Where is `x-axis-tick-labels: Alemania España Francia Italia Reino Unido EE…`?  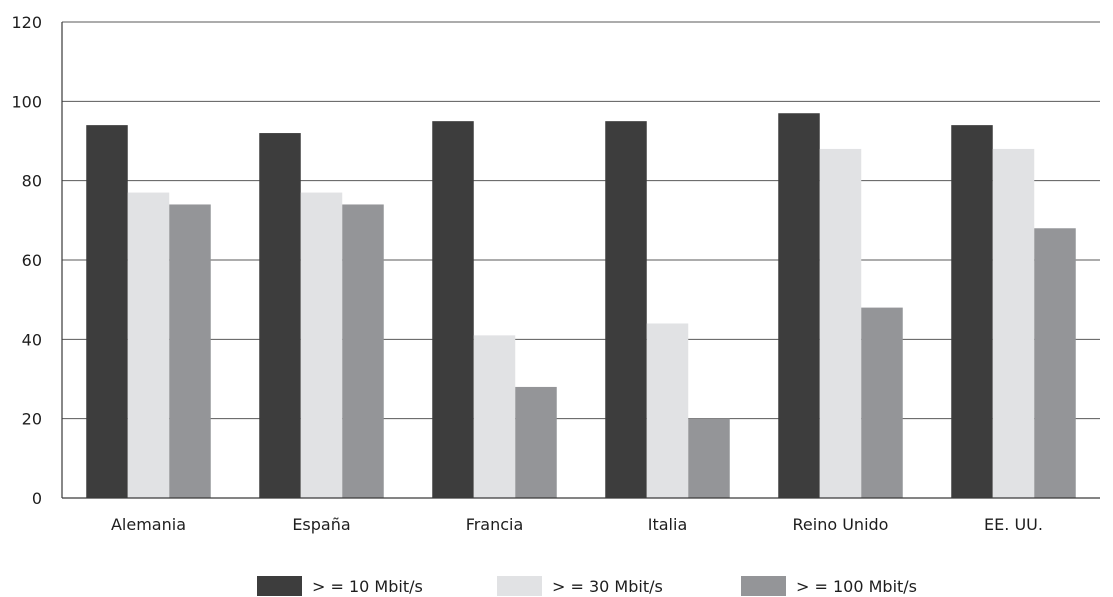 x-axis-tick-labels: Alemania España Francia Italia Reino Unido EE… is located at coordinates (577, 524).